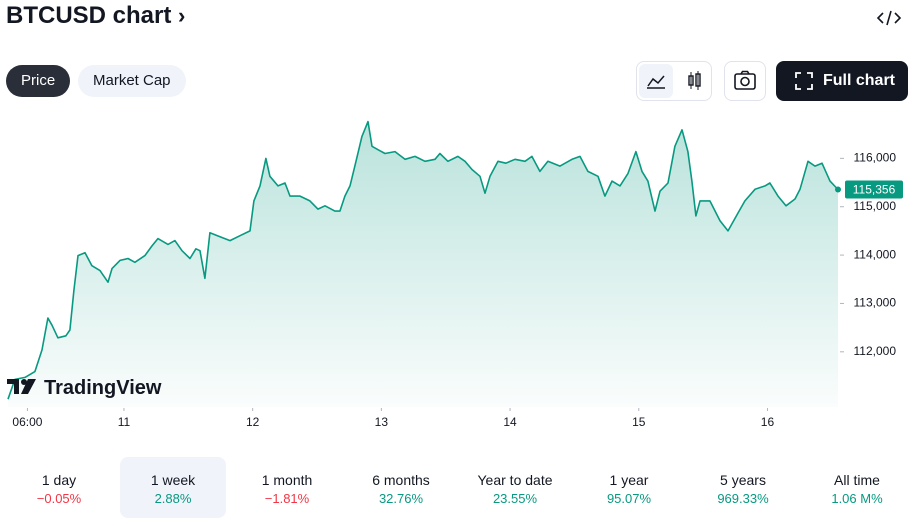 Image resolution: width=914 pixels, height=526 pixels. Describe the element at coordinates (743, 480) in the screenshot. I see `period-label: 5 years` at that location.